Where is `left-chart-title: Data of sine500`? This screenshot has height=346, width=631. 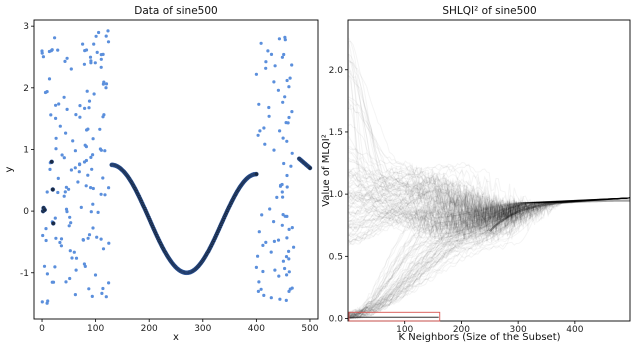
left-chart-title: Data of sine500 is located at coordinates (175, 11).